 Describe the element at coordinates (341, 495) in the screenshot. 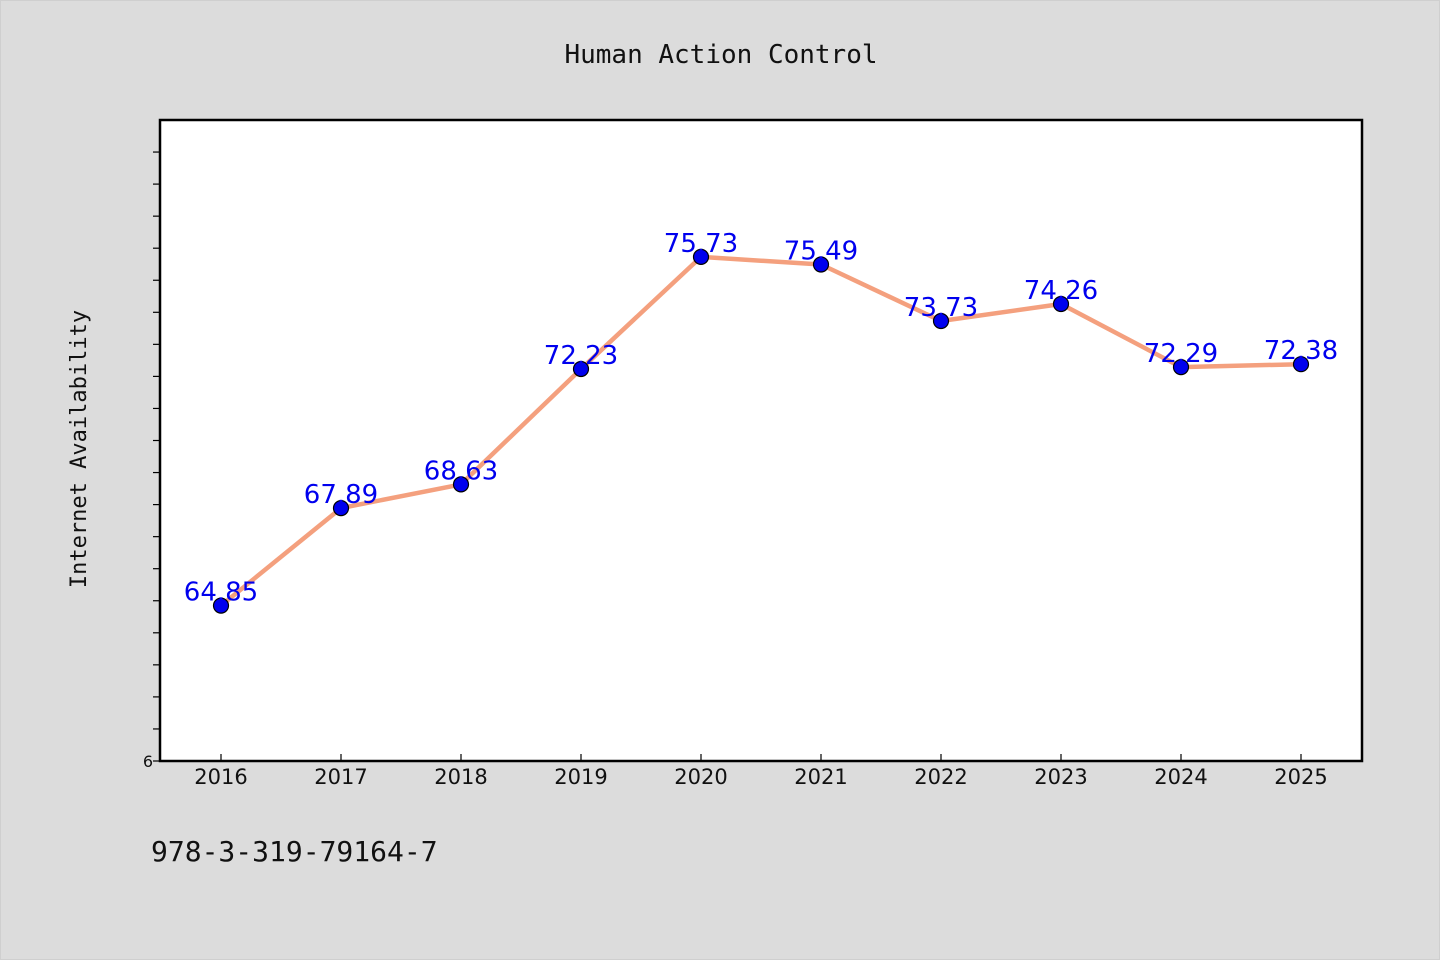

I see `data-label: 67.89` at that location.